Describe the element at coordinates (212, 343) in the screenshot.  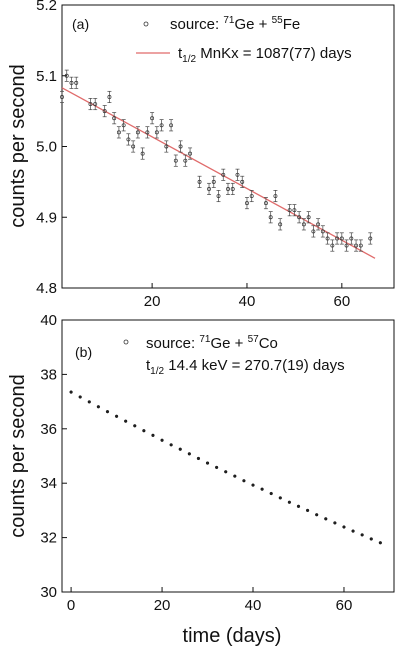
I see `legend-label-source: source: 71Ge + 57Co` at that location.